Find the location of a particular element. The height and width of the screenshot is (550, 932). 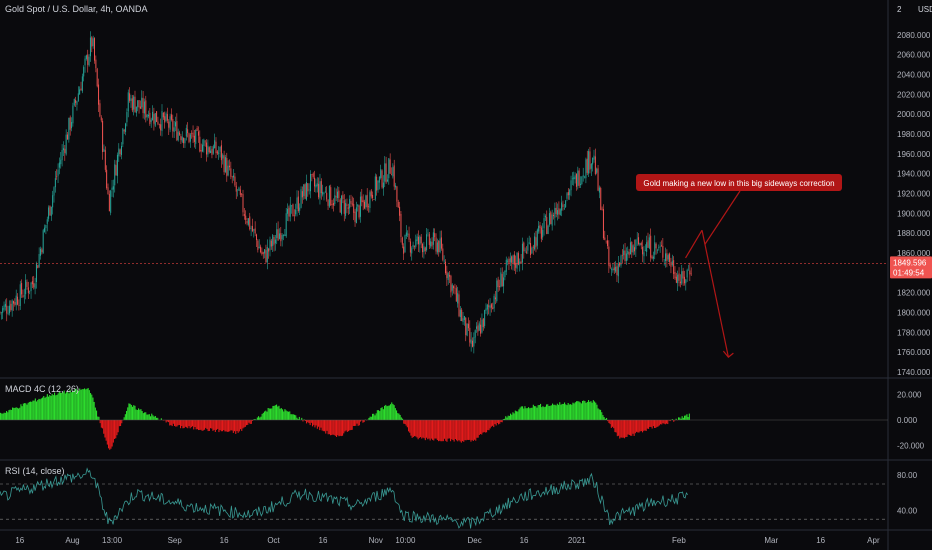

price-tag-value: 1849.596 is located at coordinates (910, 262).